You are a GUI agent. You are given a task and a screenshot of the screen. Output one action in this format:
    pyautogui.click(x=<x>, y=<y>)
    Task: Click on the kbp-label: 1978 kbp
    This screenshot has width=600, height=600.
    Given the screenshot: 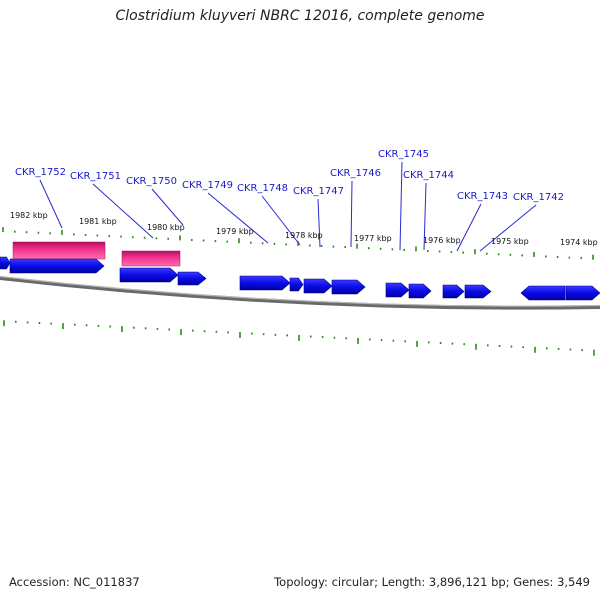 What is the action you would take?
    pyautogui.click(x=304, y=235)
    